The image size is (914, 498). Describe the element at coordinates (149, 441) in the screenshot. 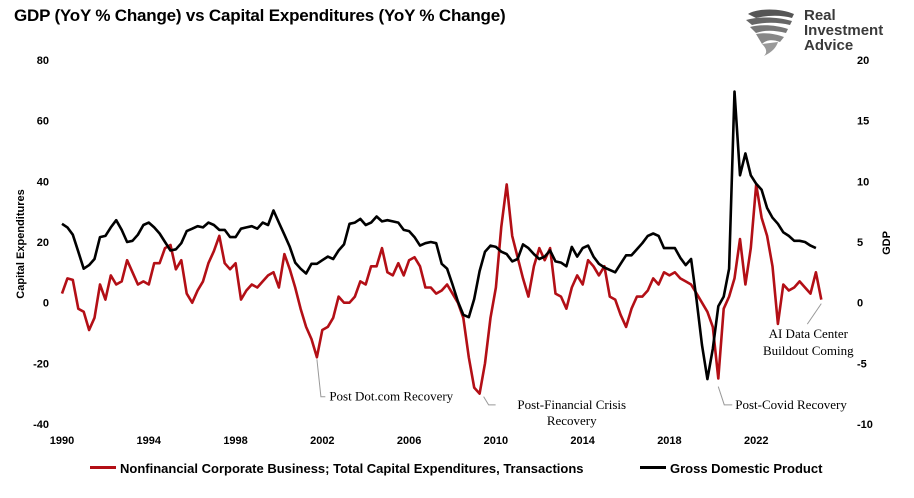

I see `x-tick: 1994` at that location.